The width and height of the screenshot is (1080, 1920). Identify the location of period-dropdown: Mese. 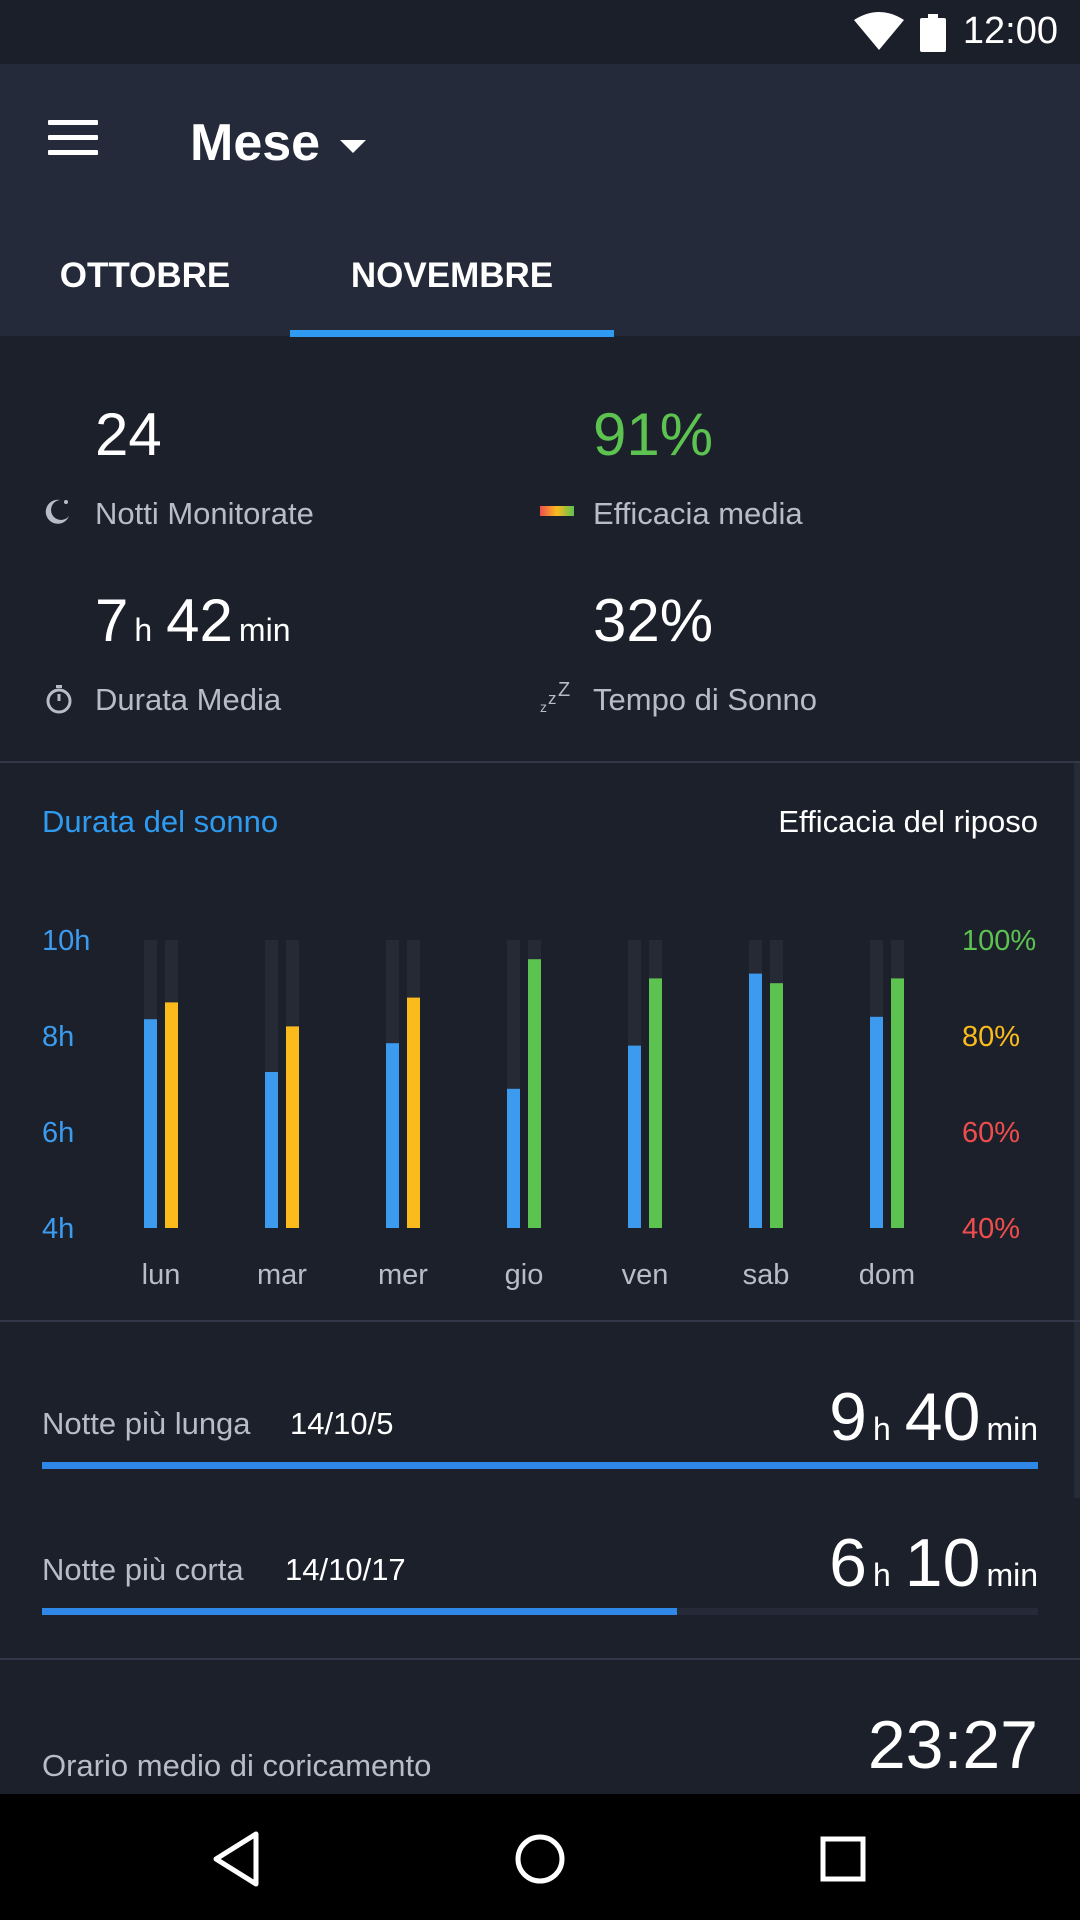
(278, 143).